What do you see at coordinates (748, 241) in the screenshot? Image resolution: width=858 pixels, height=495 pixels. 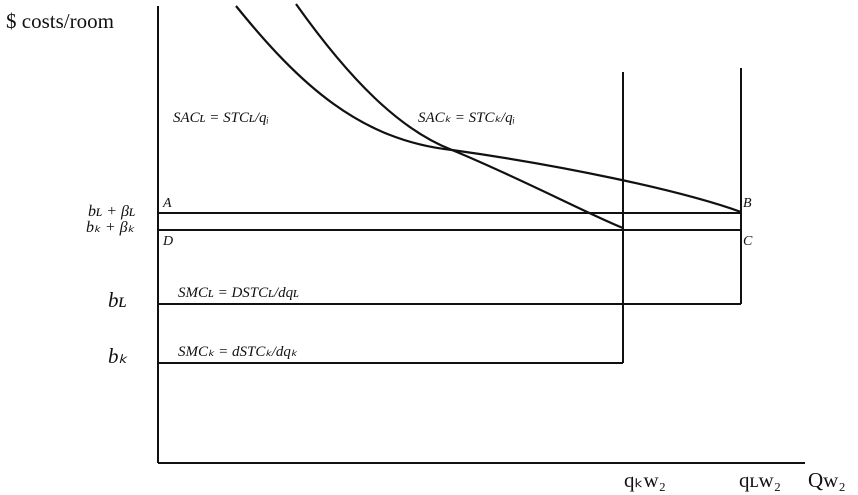 I see `point-c-label: C` at bounding box center [748, 241].